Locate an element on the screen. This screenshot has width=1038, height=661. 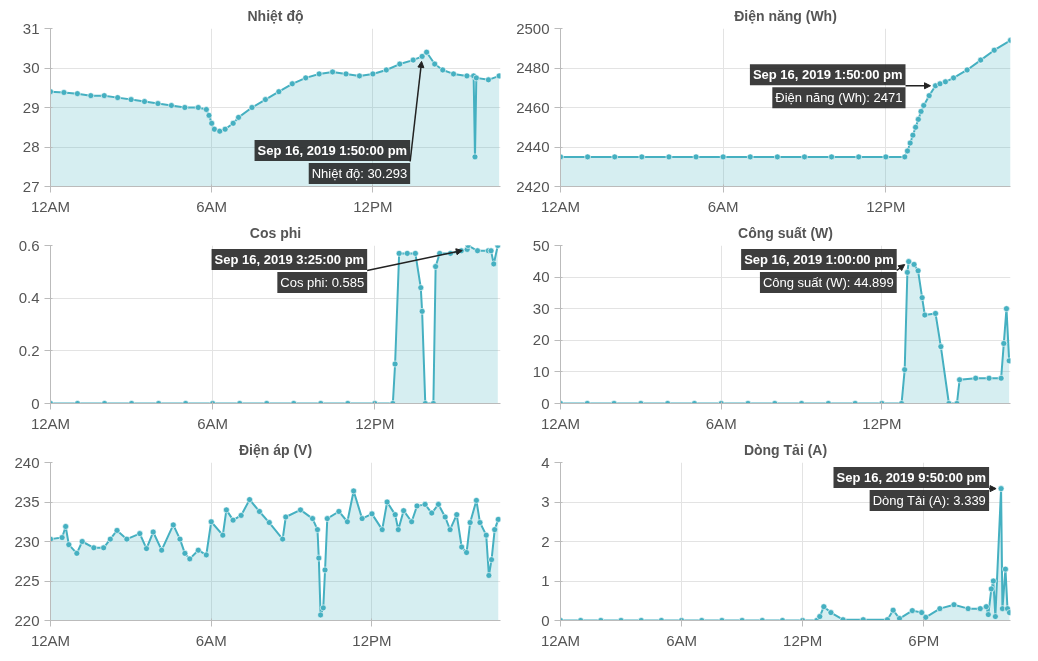
annotation: Sep 16, 2019 9:50:00 pm is located at coordinates (911, 478).